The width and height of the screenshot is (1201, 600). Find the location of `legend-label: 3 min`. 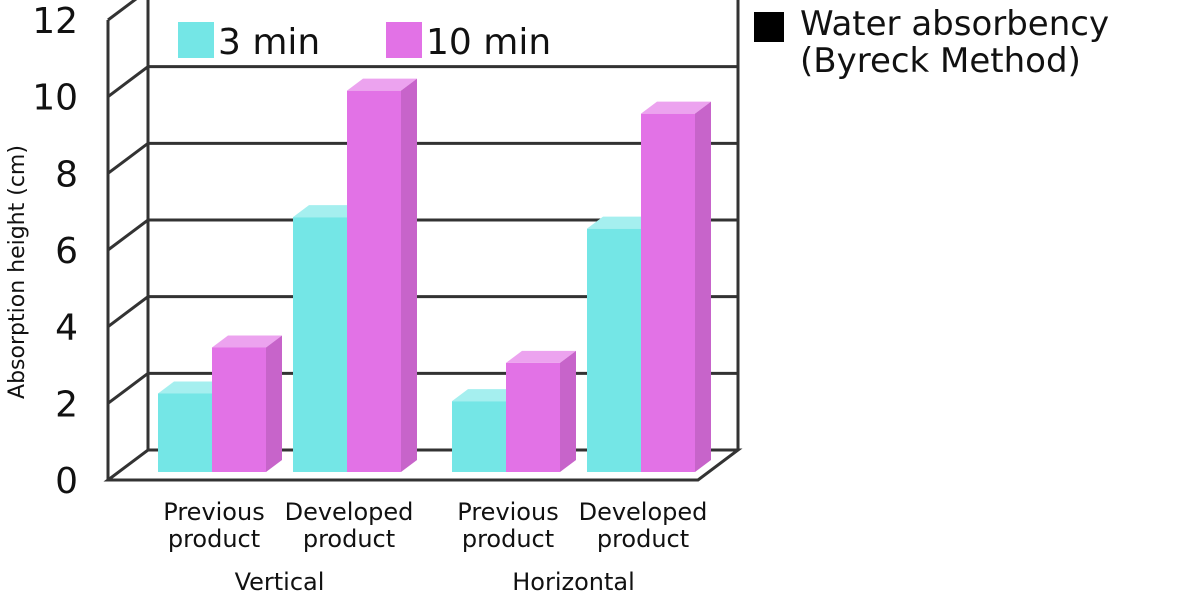

legend-label: 3 min is located at coordinates (269, 42).